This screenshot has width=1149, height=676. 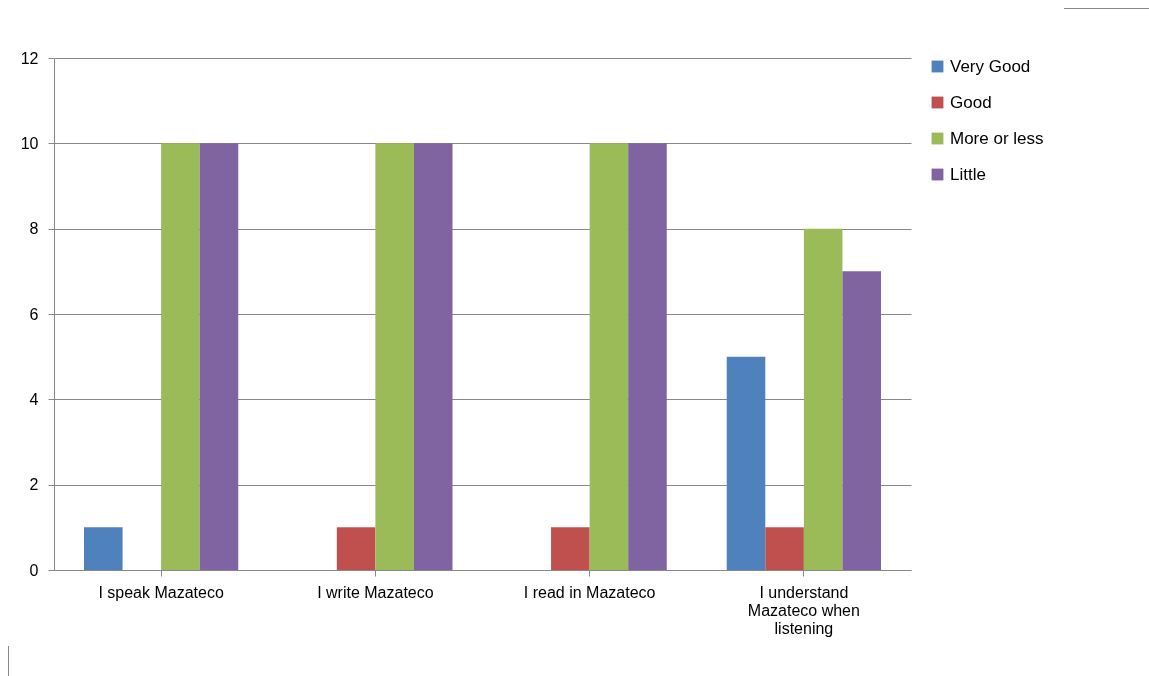 What do you see at coordinates (34, 229) in the screenshot?
I see `y-tick-label: 8` at bounding box center [34, 229].